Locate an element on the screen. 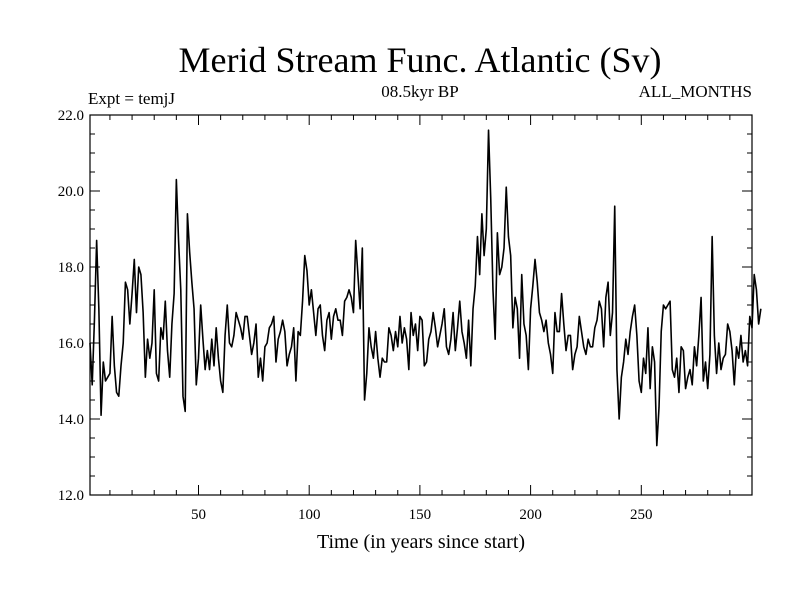 This screenshot has width=800, height=600. y-tick-label: 14.0 is located at coordinates (71, 420).